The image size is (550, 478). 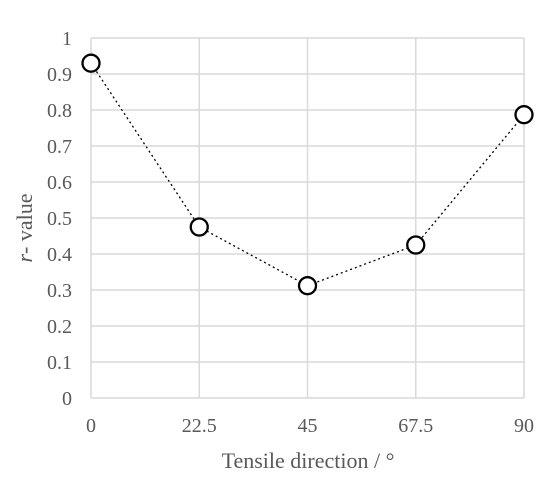 What do you see at coordinates (199, 426) in the screenshot?
I see `x-tick-label: 22.5` at bounding box center [199, 426].